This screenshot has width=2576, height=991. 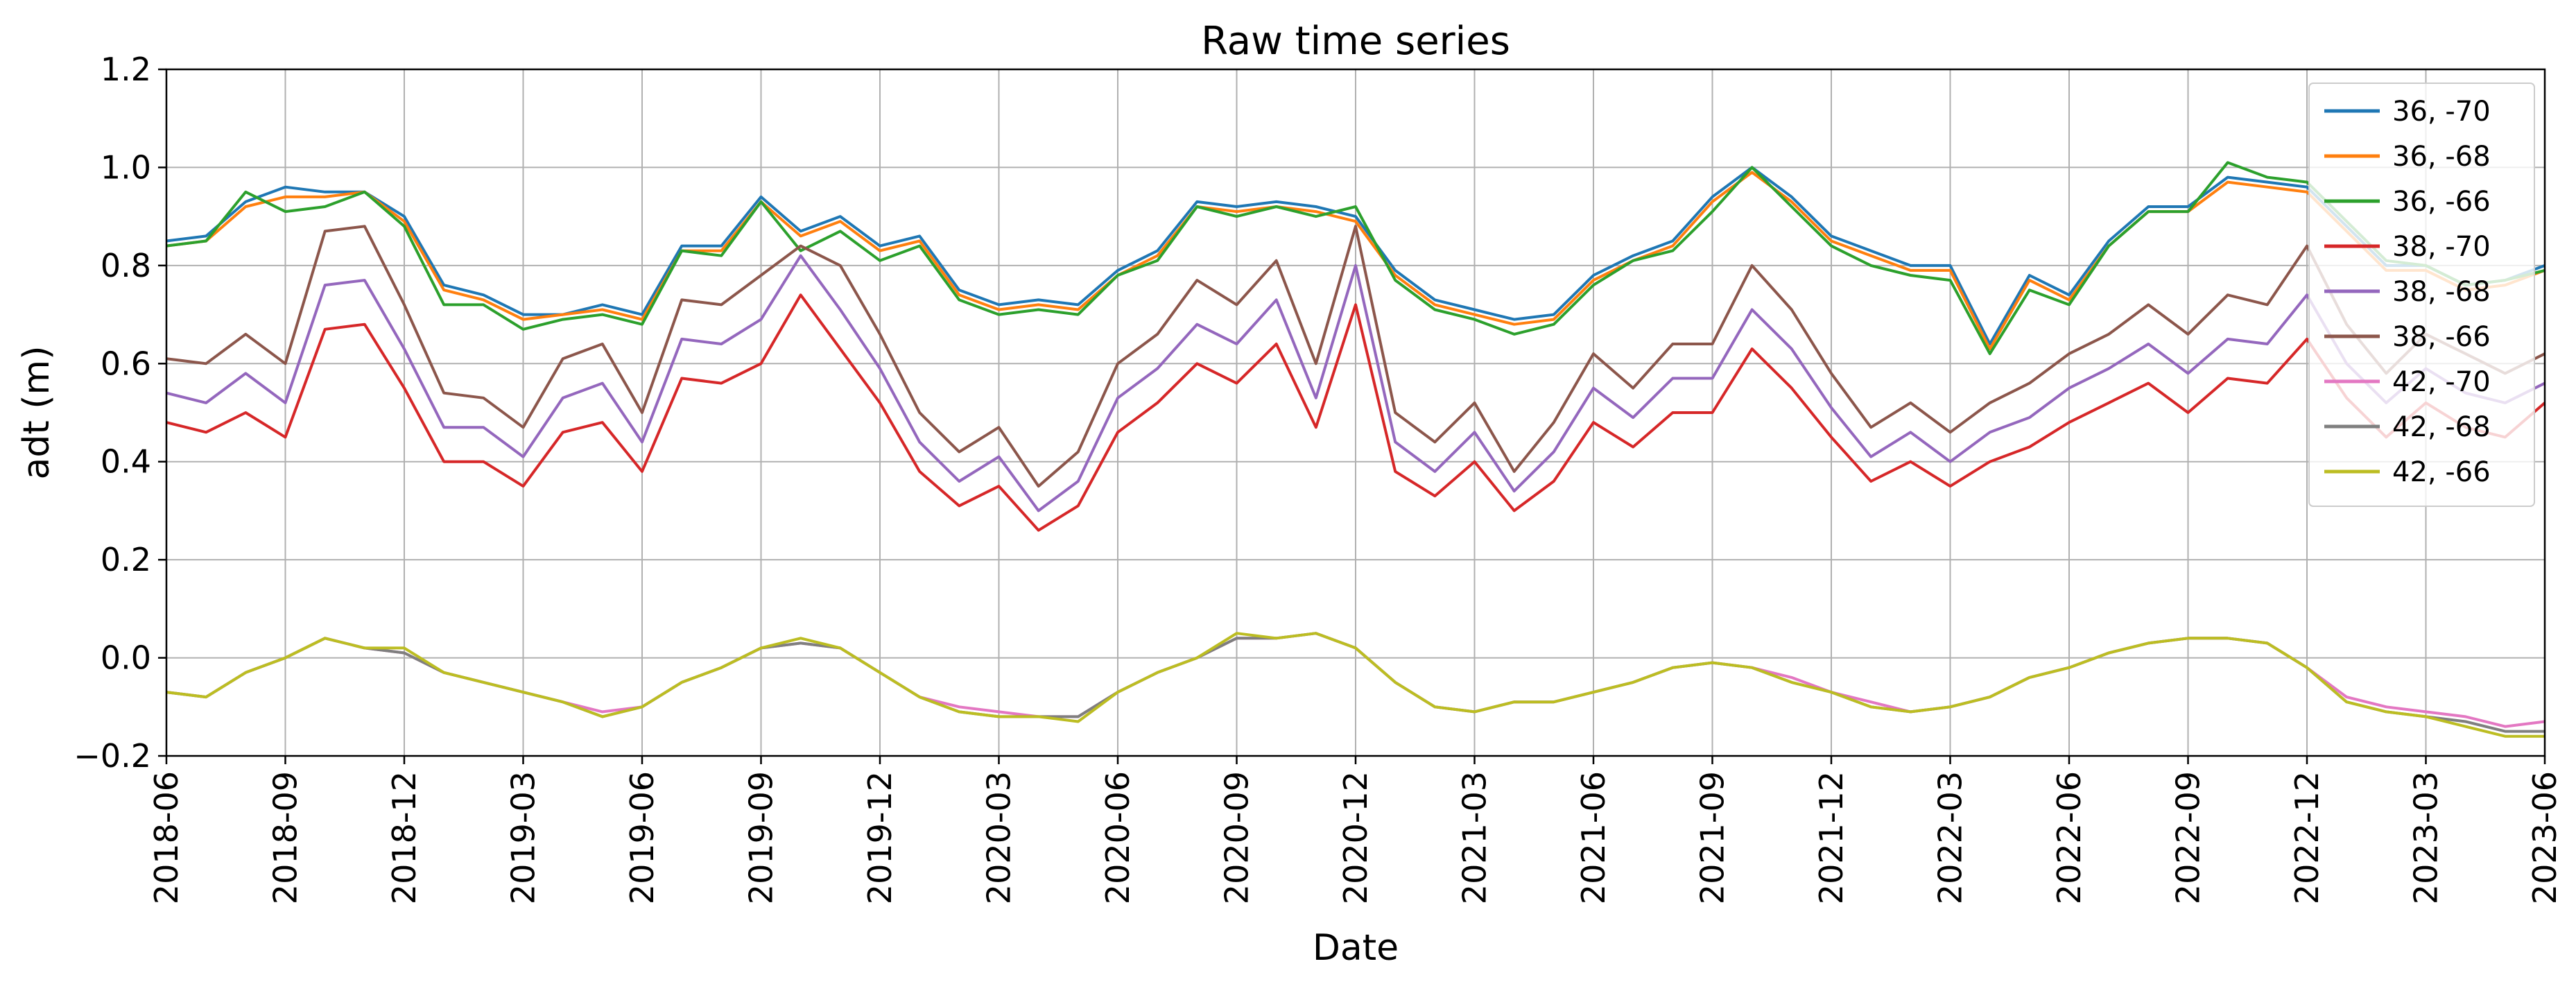 I want to click on x-tick-label: 2020-12, so click(x=1355, y=838).